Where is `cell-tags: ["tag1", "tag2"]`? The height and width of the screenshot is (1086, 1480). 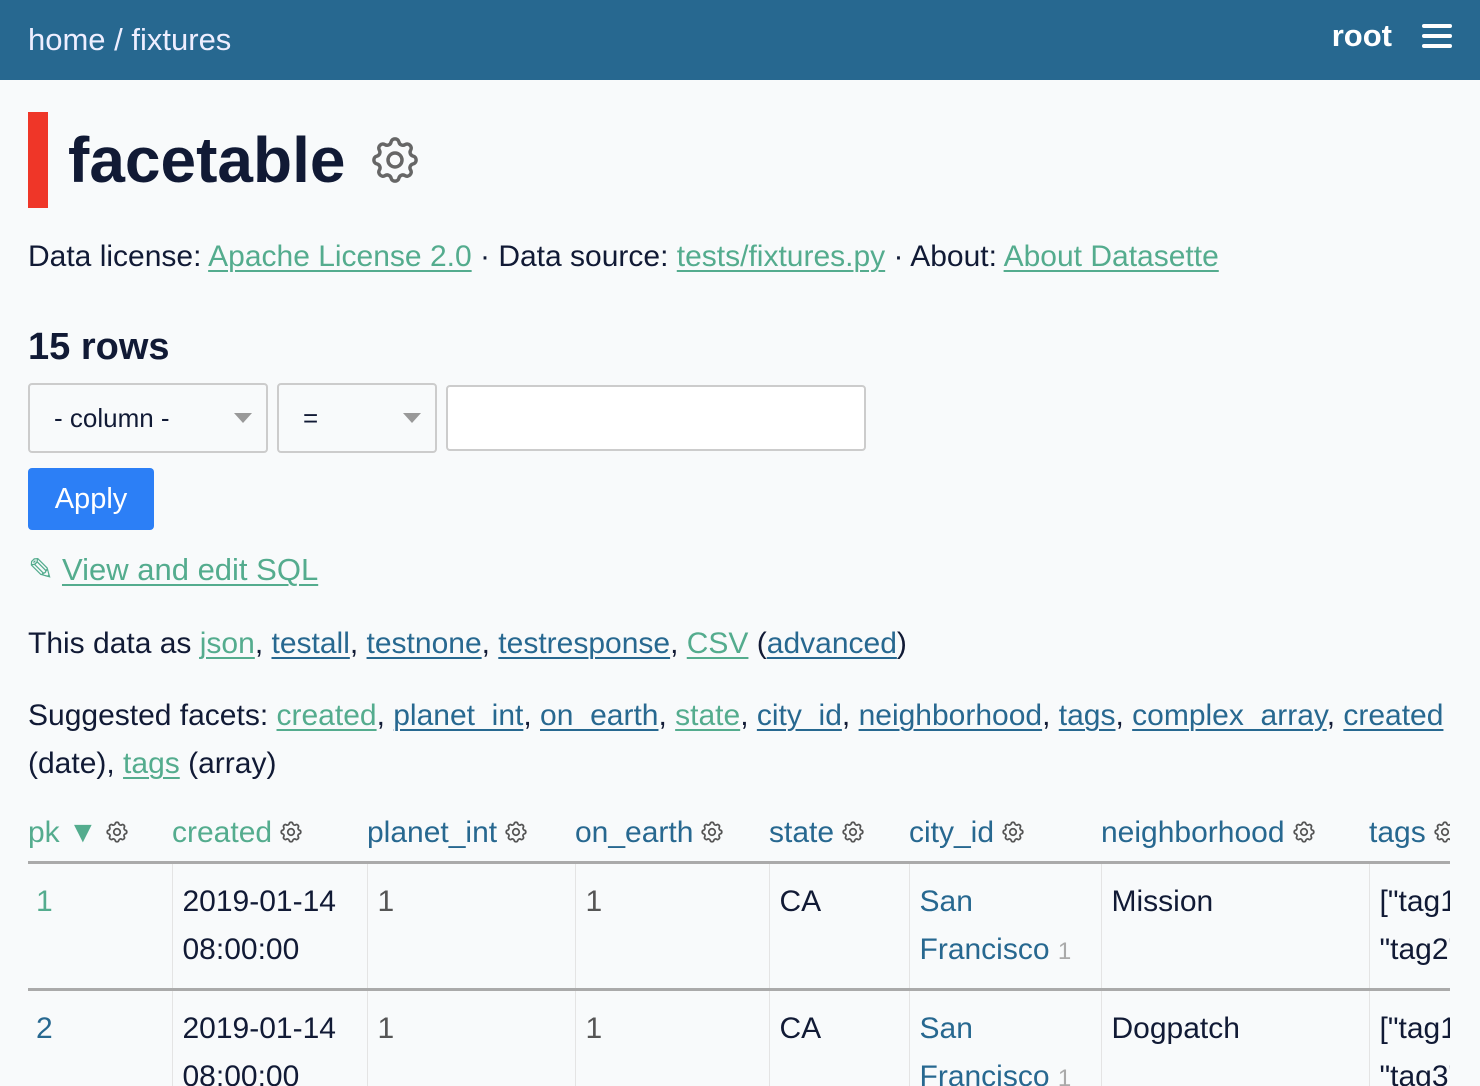 cell-tags: ["tag1", "tag2"] is located at coordinates (1409, 926).